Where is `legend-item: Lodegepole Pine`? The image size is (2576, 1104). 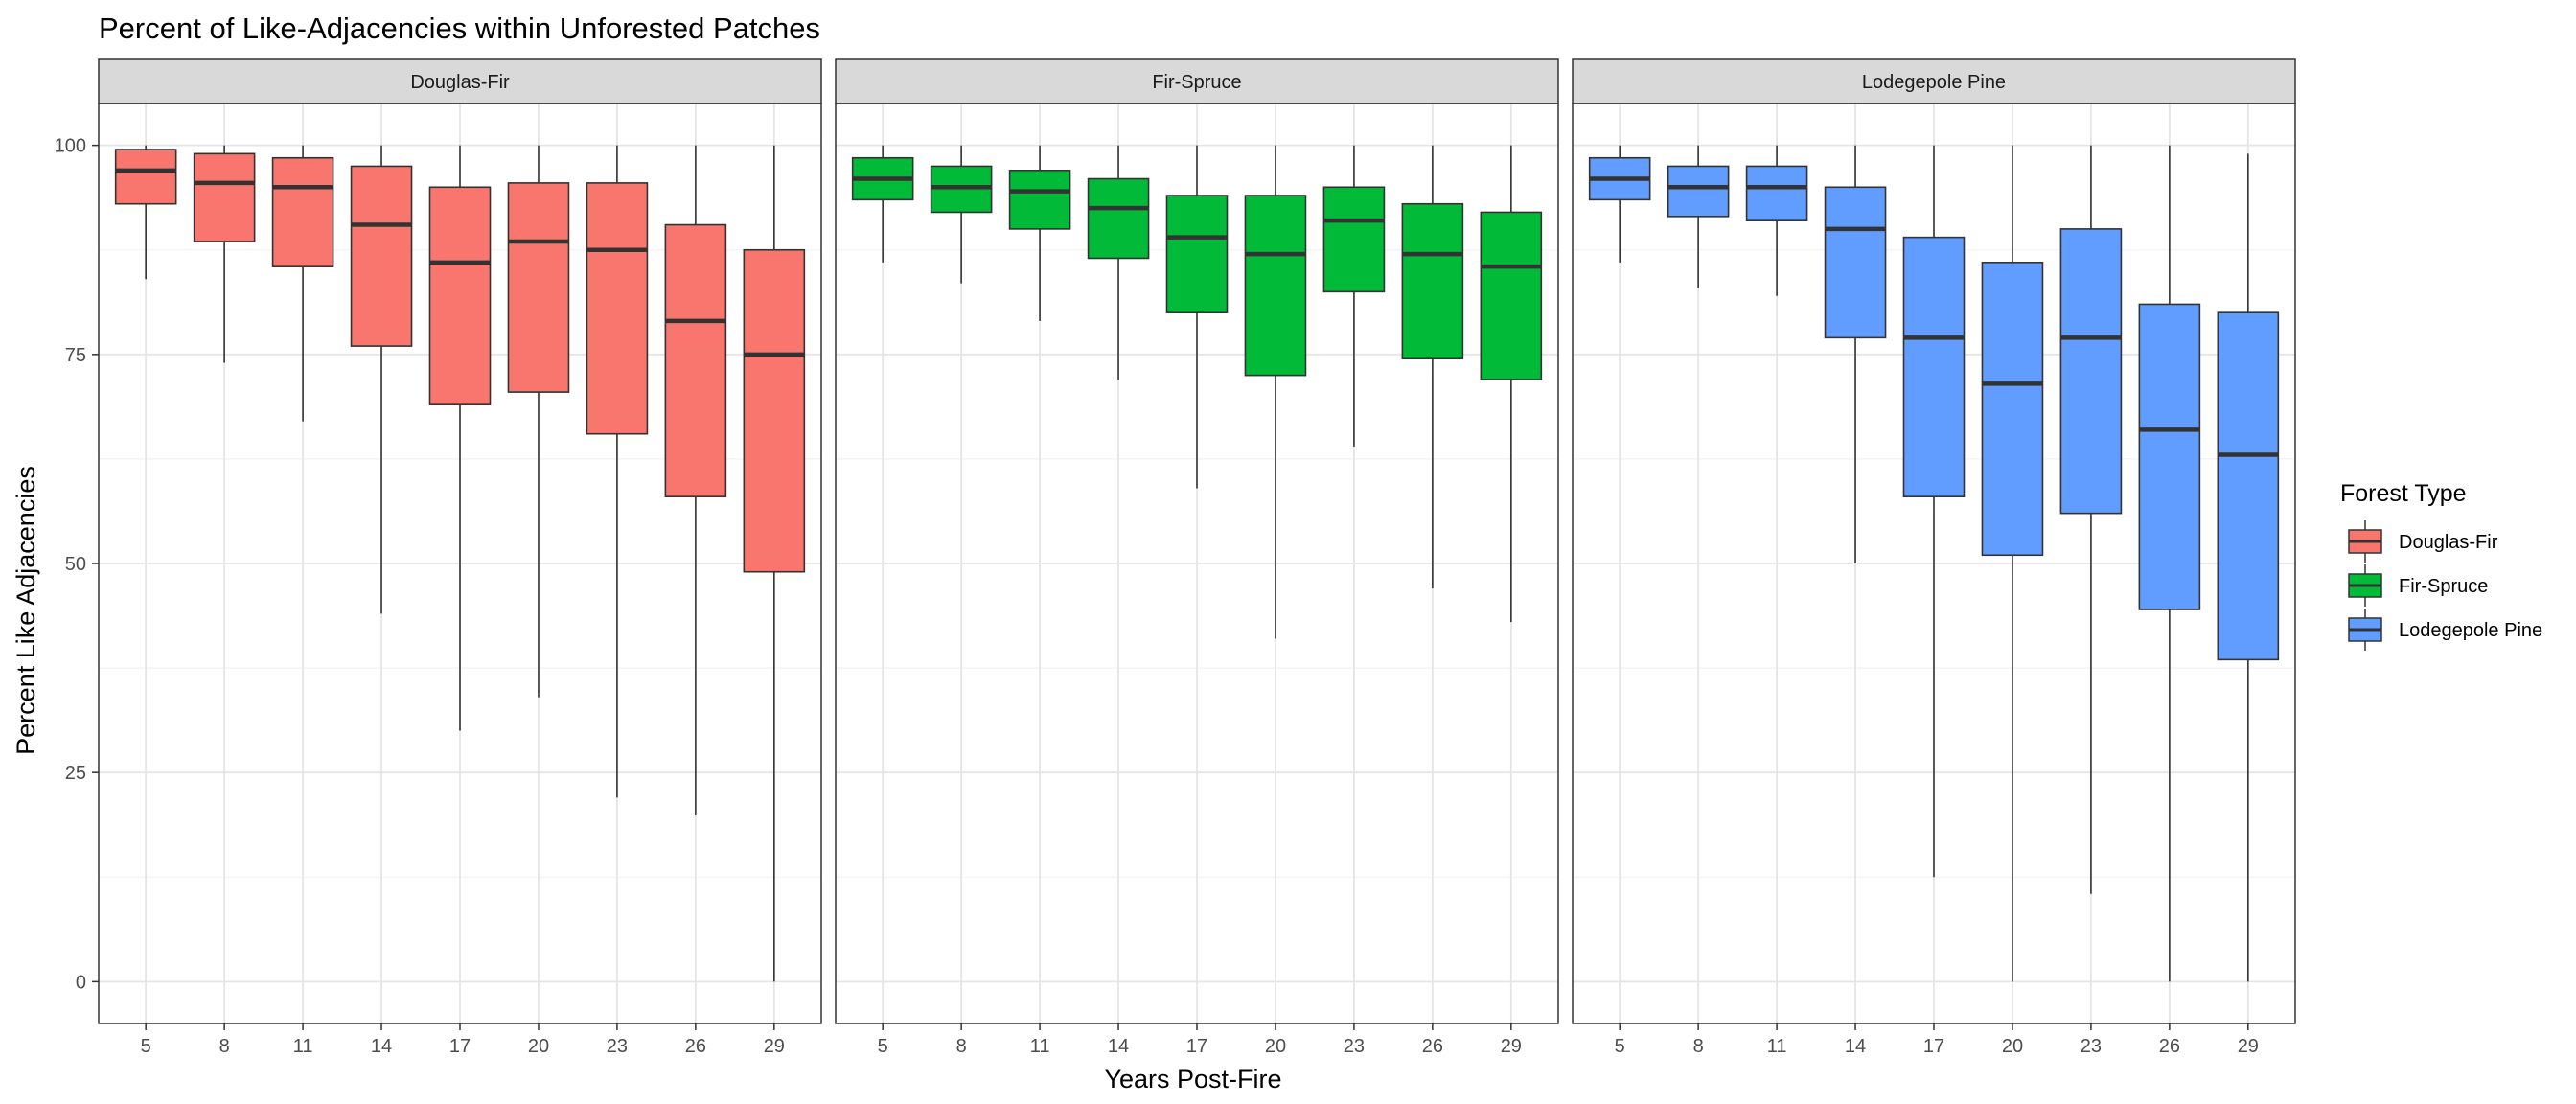 legend-item: Lodegepole Pine is located at coordinates (2443, 630).